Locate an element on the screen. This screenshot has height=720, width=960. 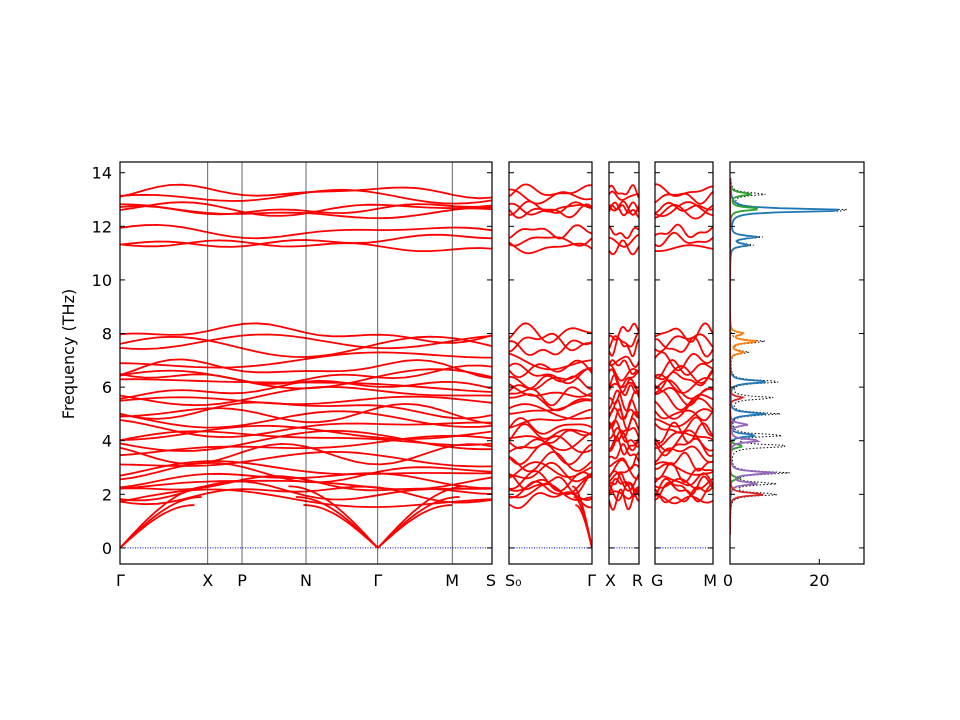
y-tick-label: 12 is located at coordinates (102, 226).